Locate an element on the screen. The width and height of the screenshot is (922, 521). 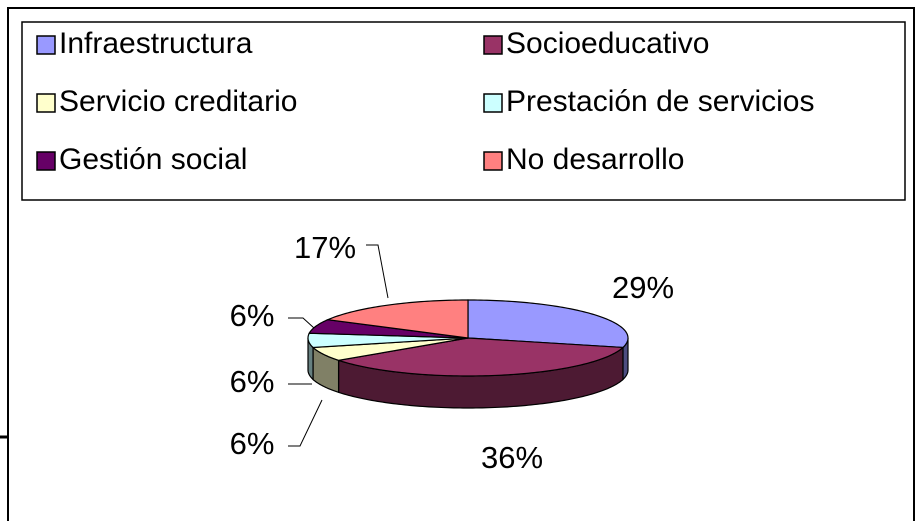
legend-label: No desarrollo is located at coordinates (595, 159).